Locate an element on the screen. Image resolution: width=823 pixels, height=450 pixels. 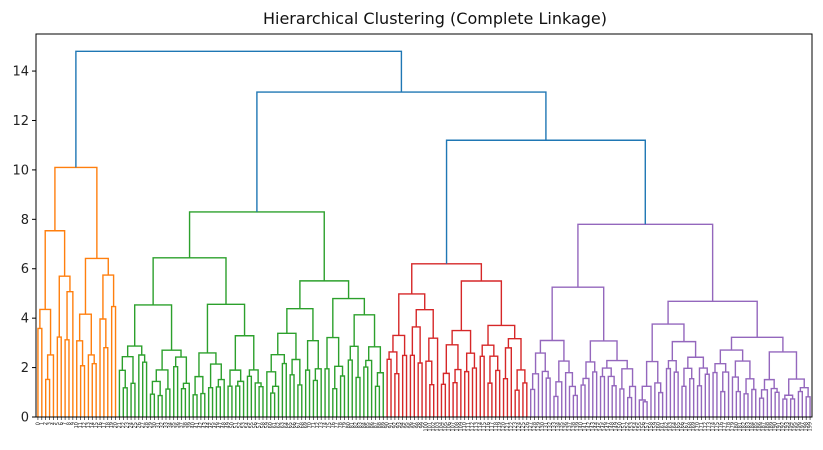
x-leaf-label: 117 is located at coordinates (492, 427).